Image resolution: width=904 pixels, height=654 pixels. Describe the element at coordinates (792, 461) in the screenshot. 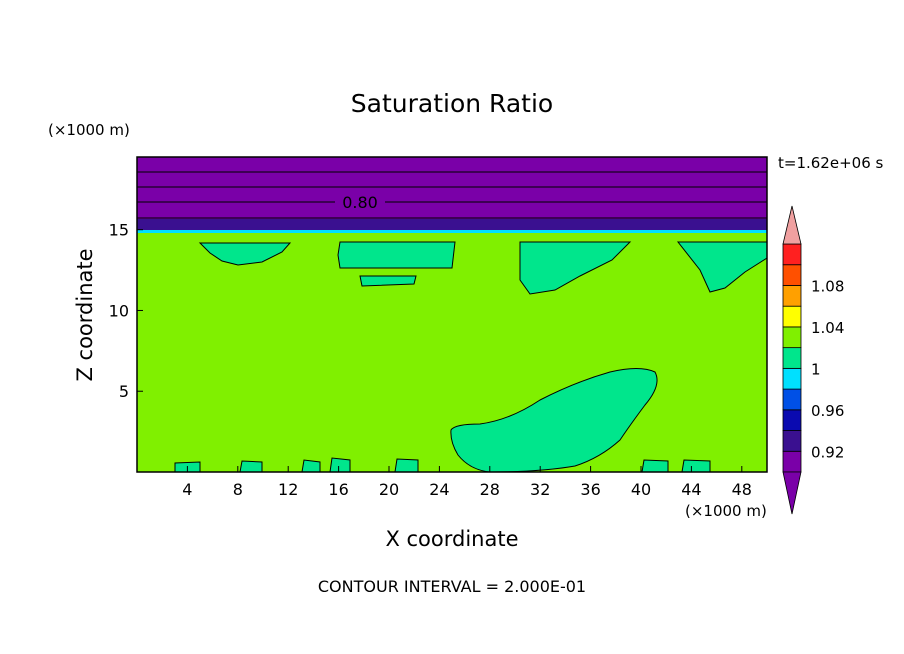

I see `colorbar-segment-0.9` at that location.